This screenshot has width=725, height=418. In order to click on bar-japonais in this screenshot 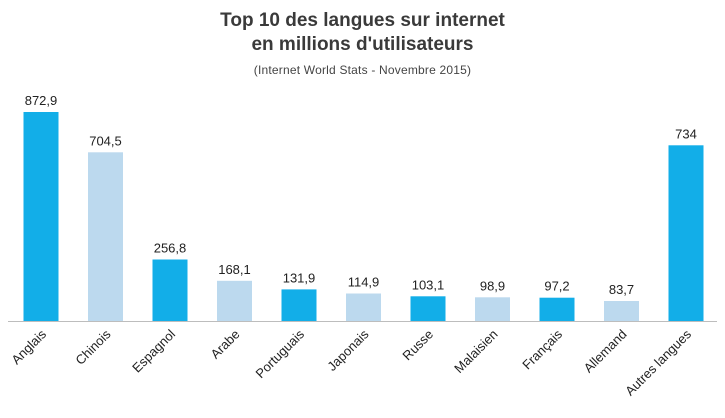, I will do `click(363, 307)`.